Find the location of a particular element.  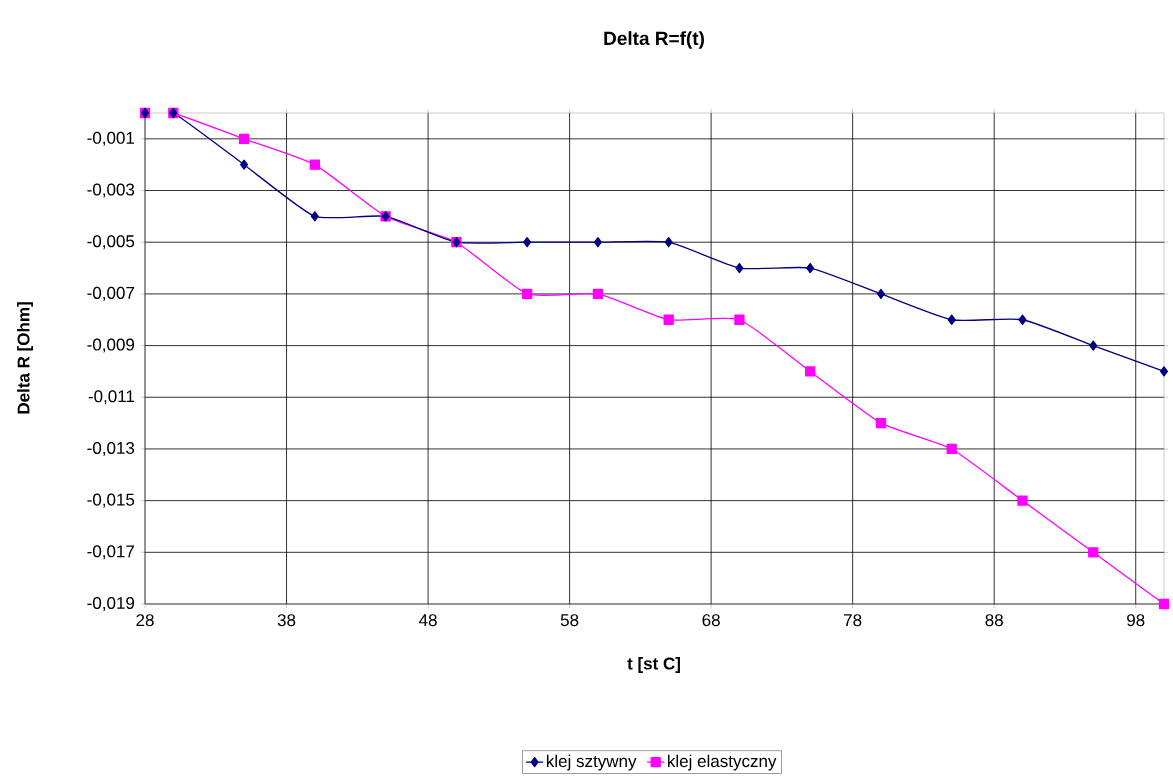

x-tick-label: 48 is located at coordinates (428, 620).